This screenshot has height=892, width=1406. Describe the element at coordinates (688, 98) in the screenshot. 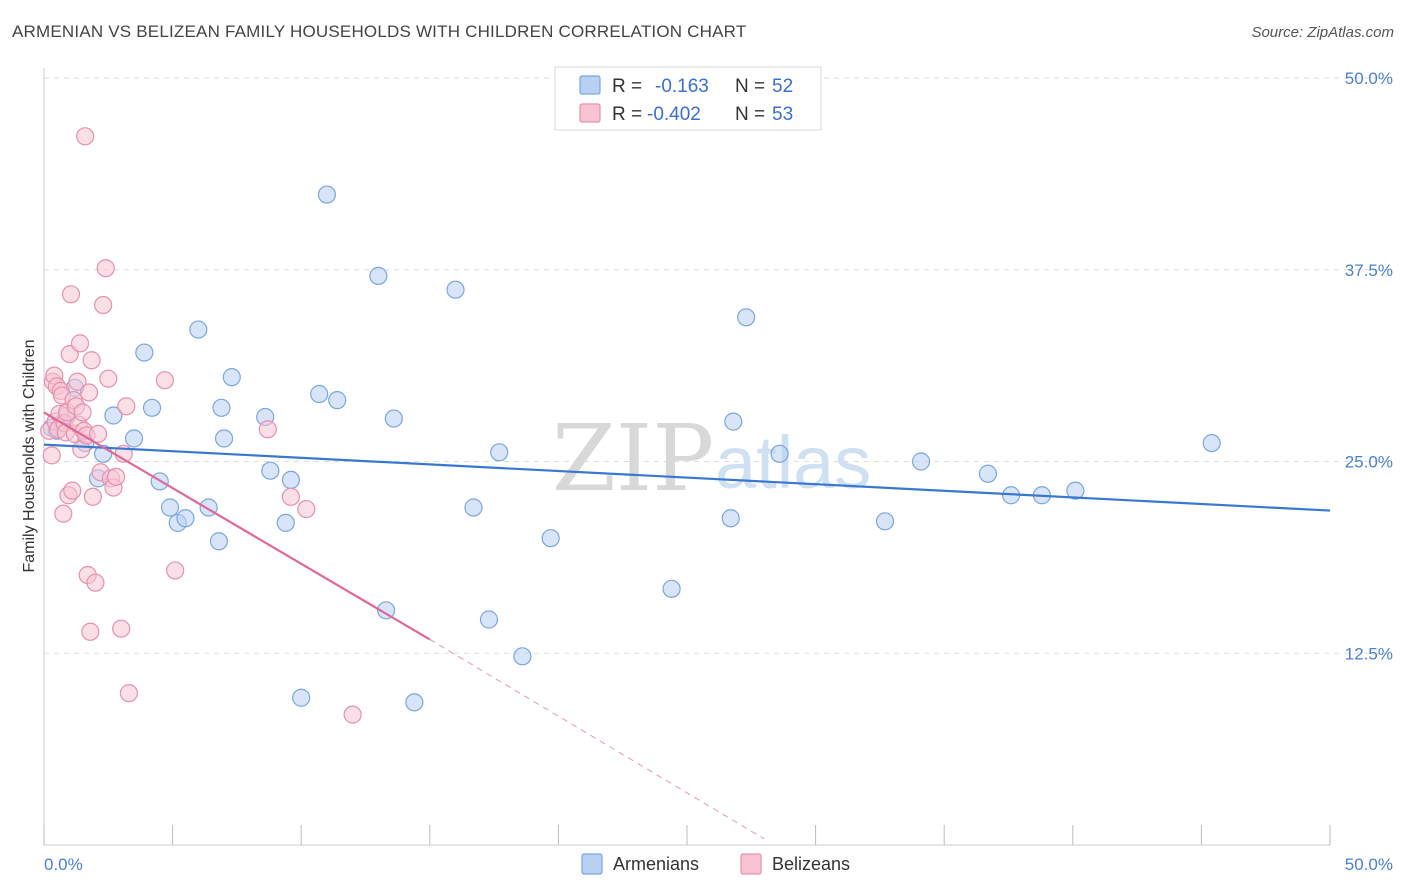

I see `top-legend: R = -0.163 N = 52 R = -0.402 N = 53` at that location.